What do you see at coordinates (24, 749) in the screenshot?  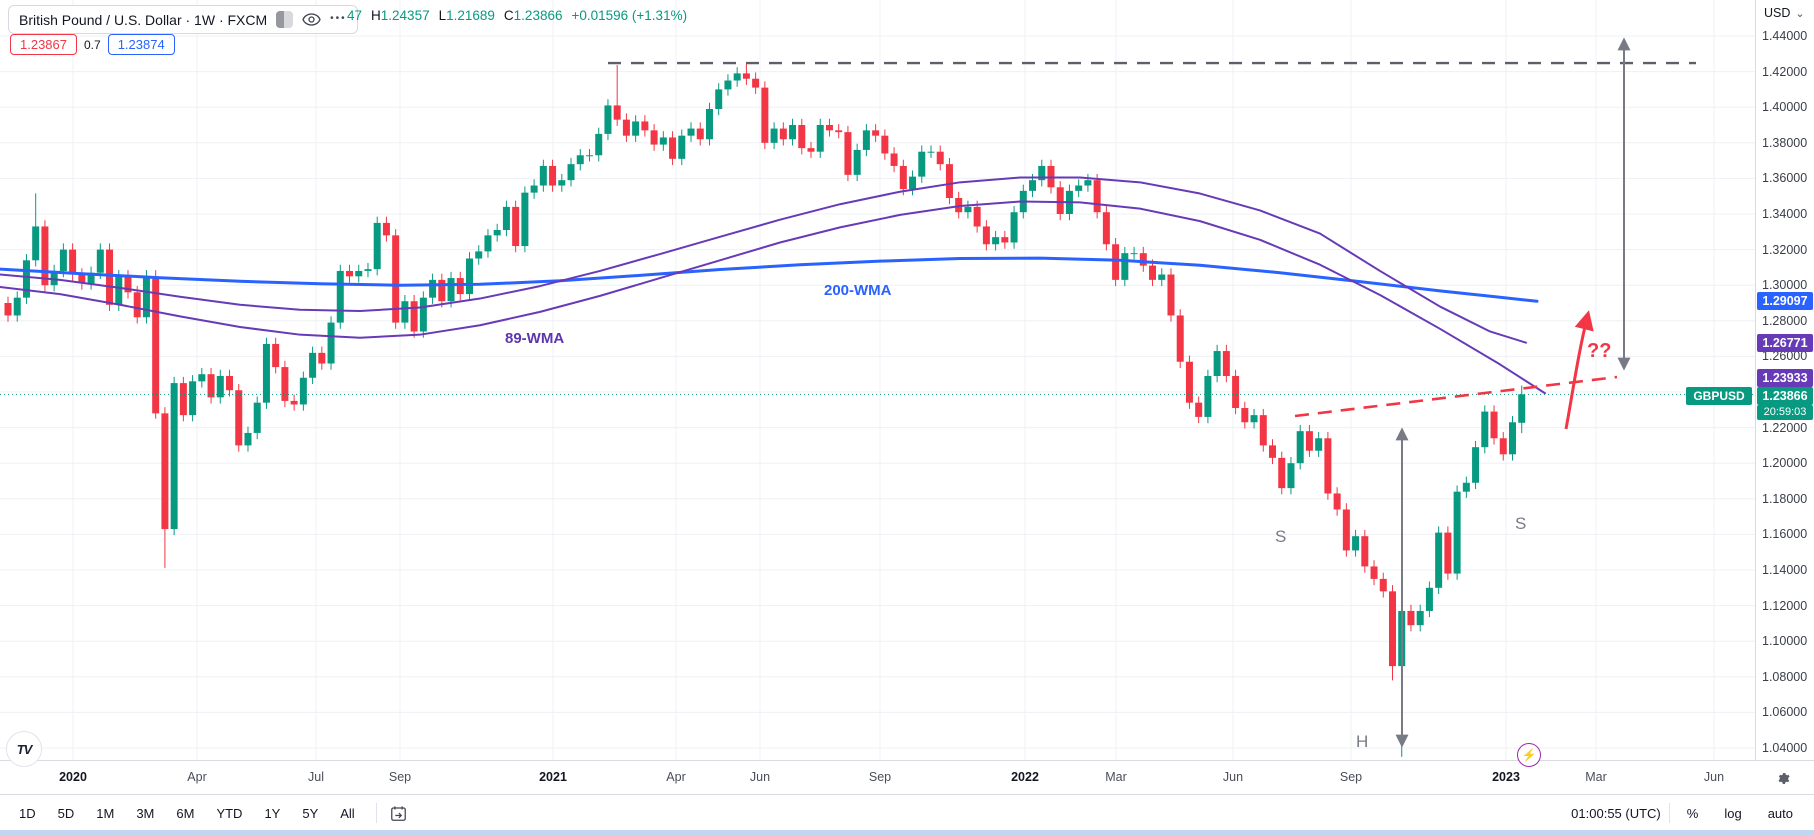 I see `tradingview-logo: TV` at bounding box center [24, 749].